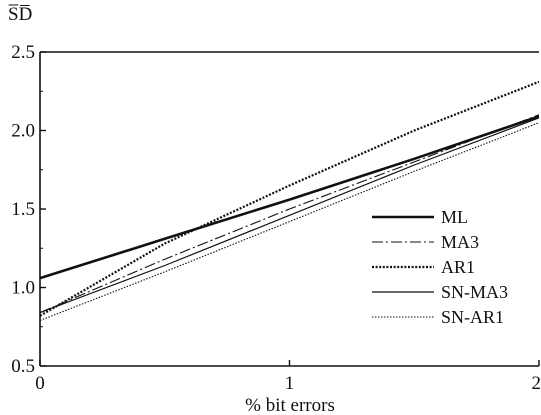 The width and height of the screenshot is (541, 415). Describe the element at coordinates (440, 267) in the screenshot. I see `legend: ML MA3 AR1 SN-MA3 SN-AR1` at that location.